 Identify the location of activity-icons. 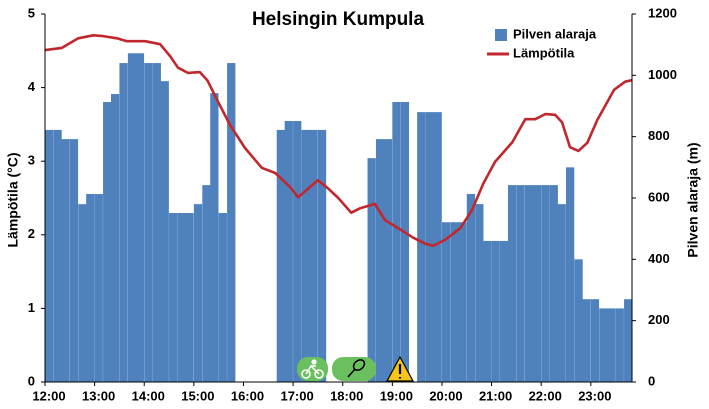
(356, 368).